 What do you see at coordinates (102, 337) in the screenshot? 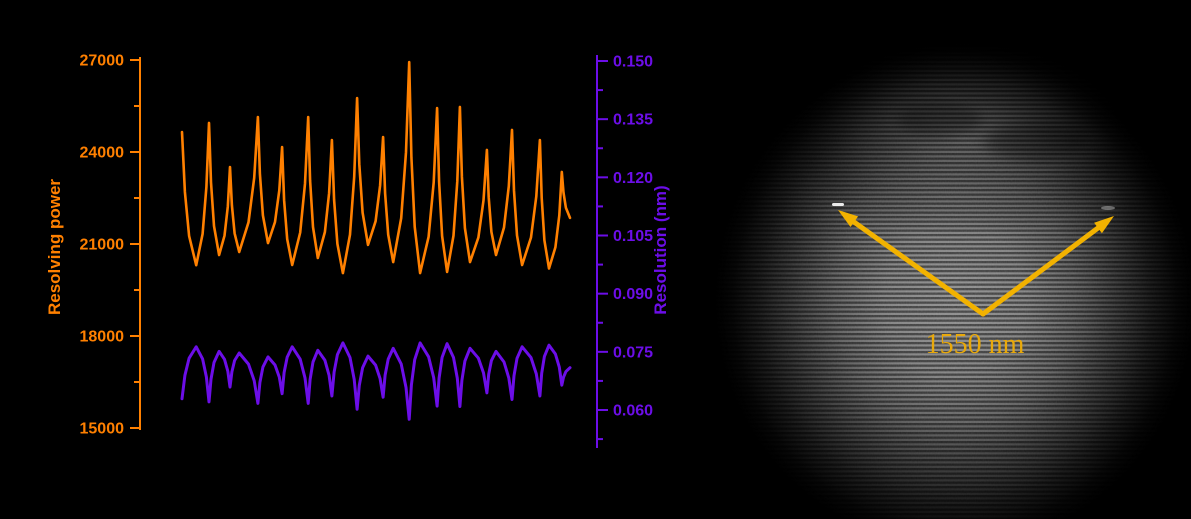
I see `left-axis-tick-label: 18000` at bounding box center [102, 337].